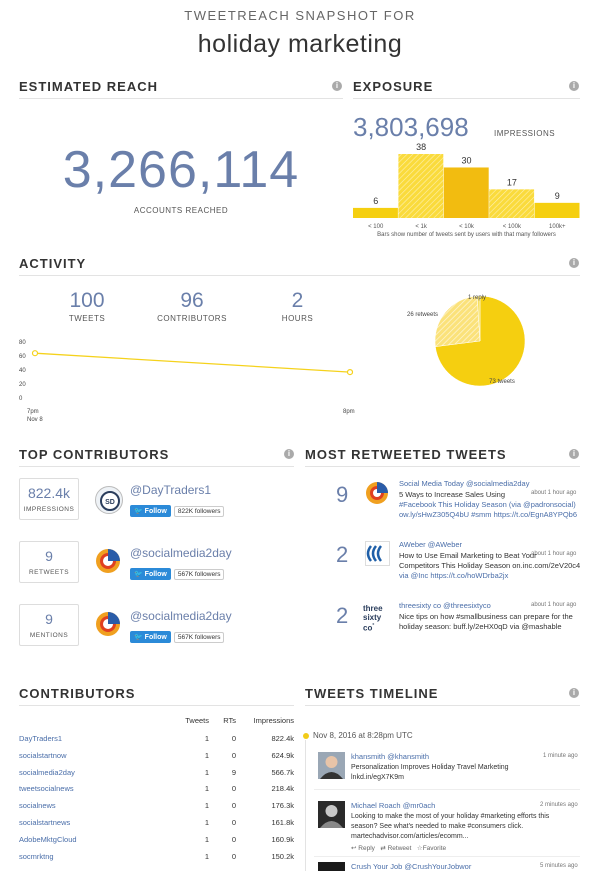 This screenshot has height=871, width=600. Describe the element at coordinates (297, 318) in the screenshot. I see `hours-label: HOURS` at that location.